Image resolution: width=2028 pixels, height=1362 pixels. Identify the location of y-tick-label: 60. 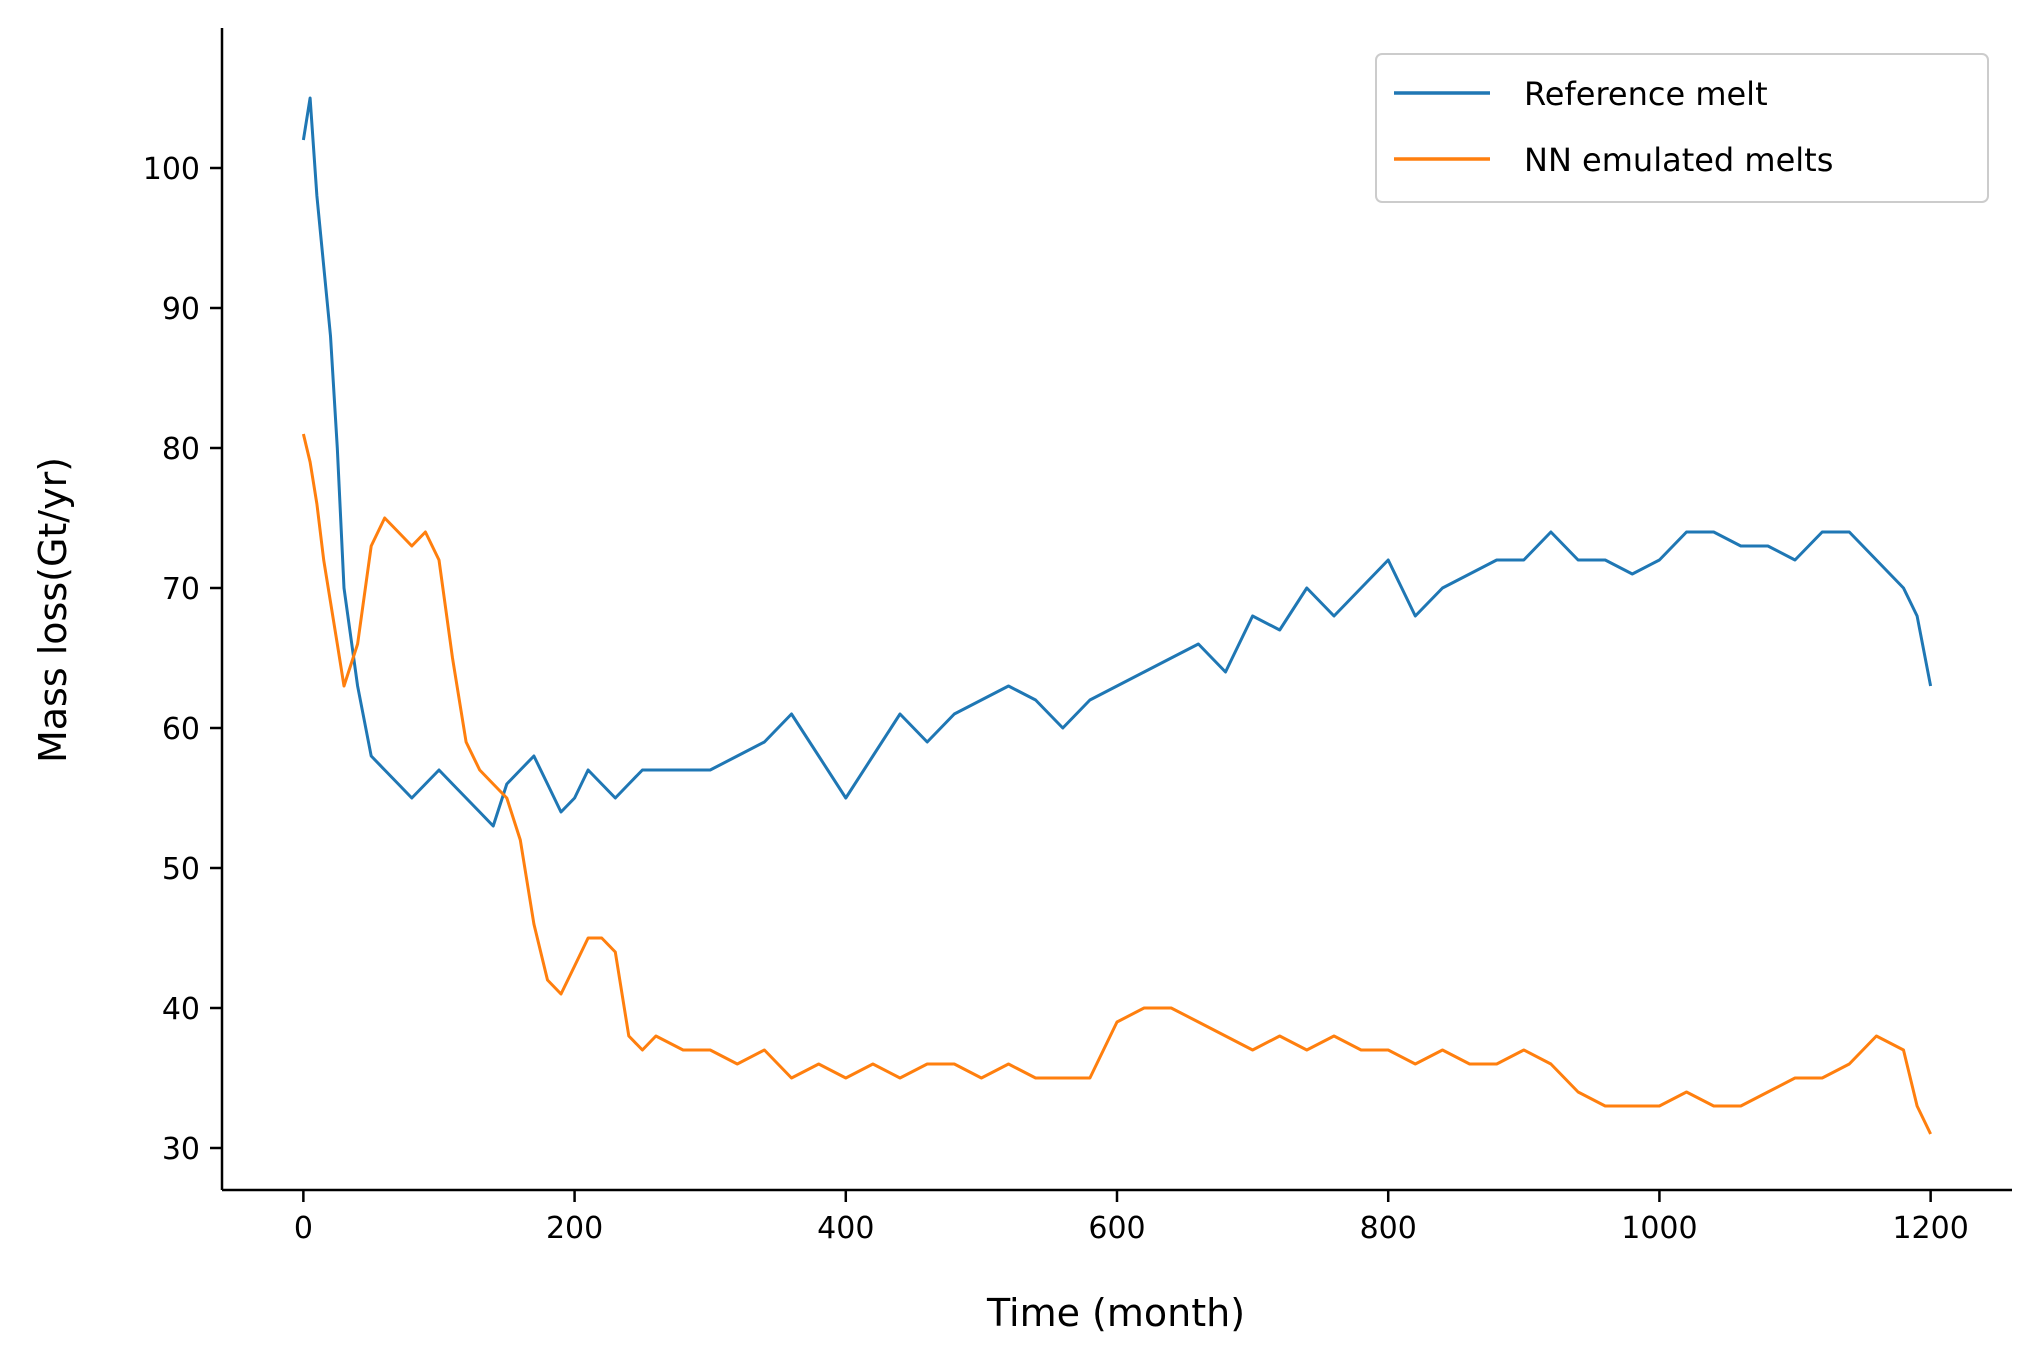
(181, 729).